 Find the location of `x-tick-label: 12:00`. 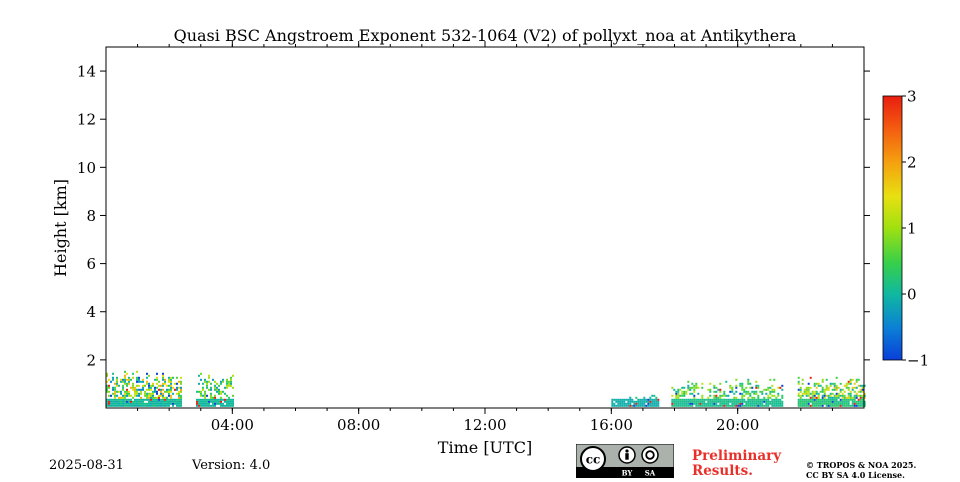

x-tick-label: 12:00 is located at coordinates (484, 425).